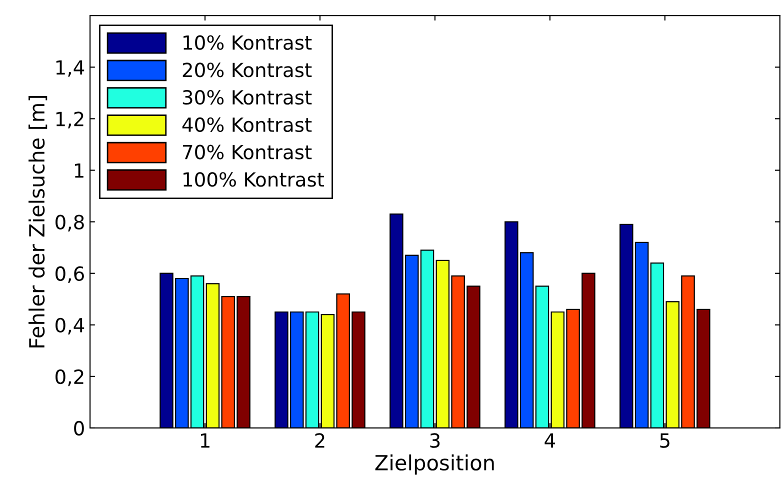  What do you see at coordinates (70, 68) in the screenshot?
I see `y-tick-label: 1,4` at bounding box center [70, 68].